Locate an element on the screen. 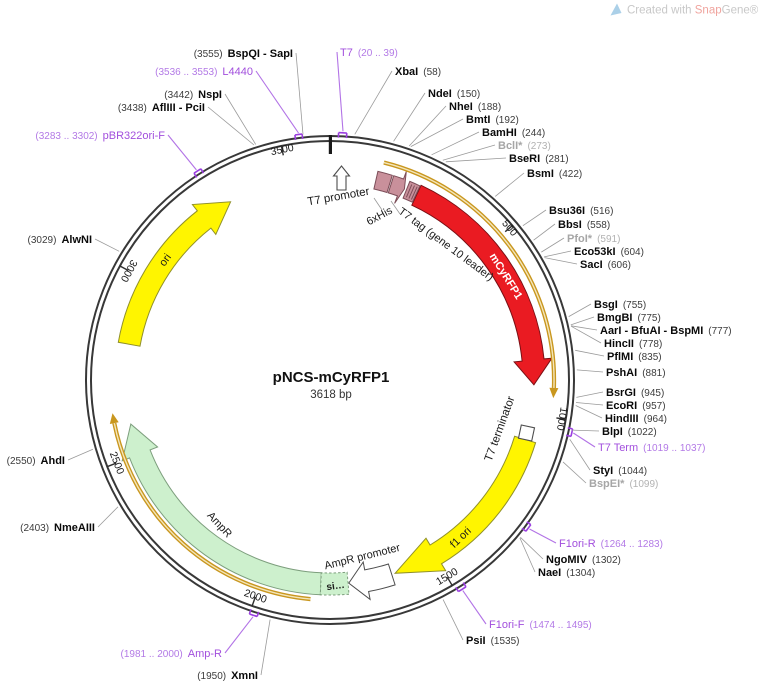 Image resolution: width=760 pixels, height=685 pixels. primer-label-f1ori-r: F1ori-R (1264 .. 1283) is located at coordinates (611, 544).